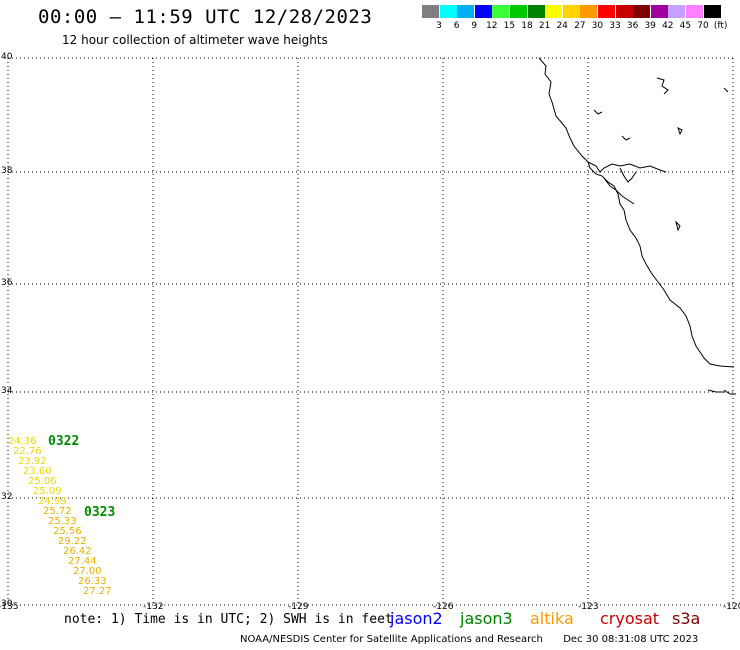  What do you see at coordinates (731, 607) in the screenshot?
I see `longitude-label: -120` at bounding box center [731, 607].